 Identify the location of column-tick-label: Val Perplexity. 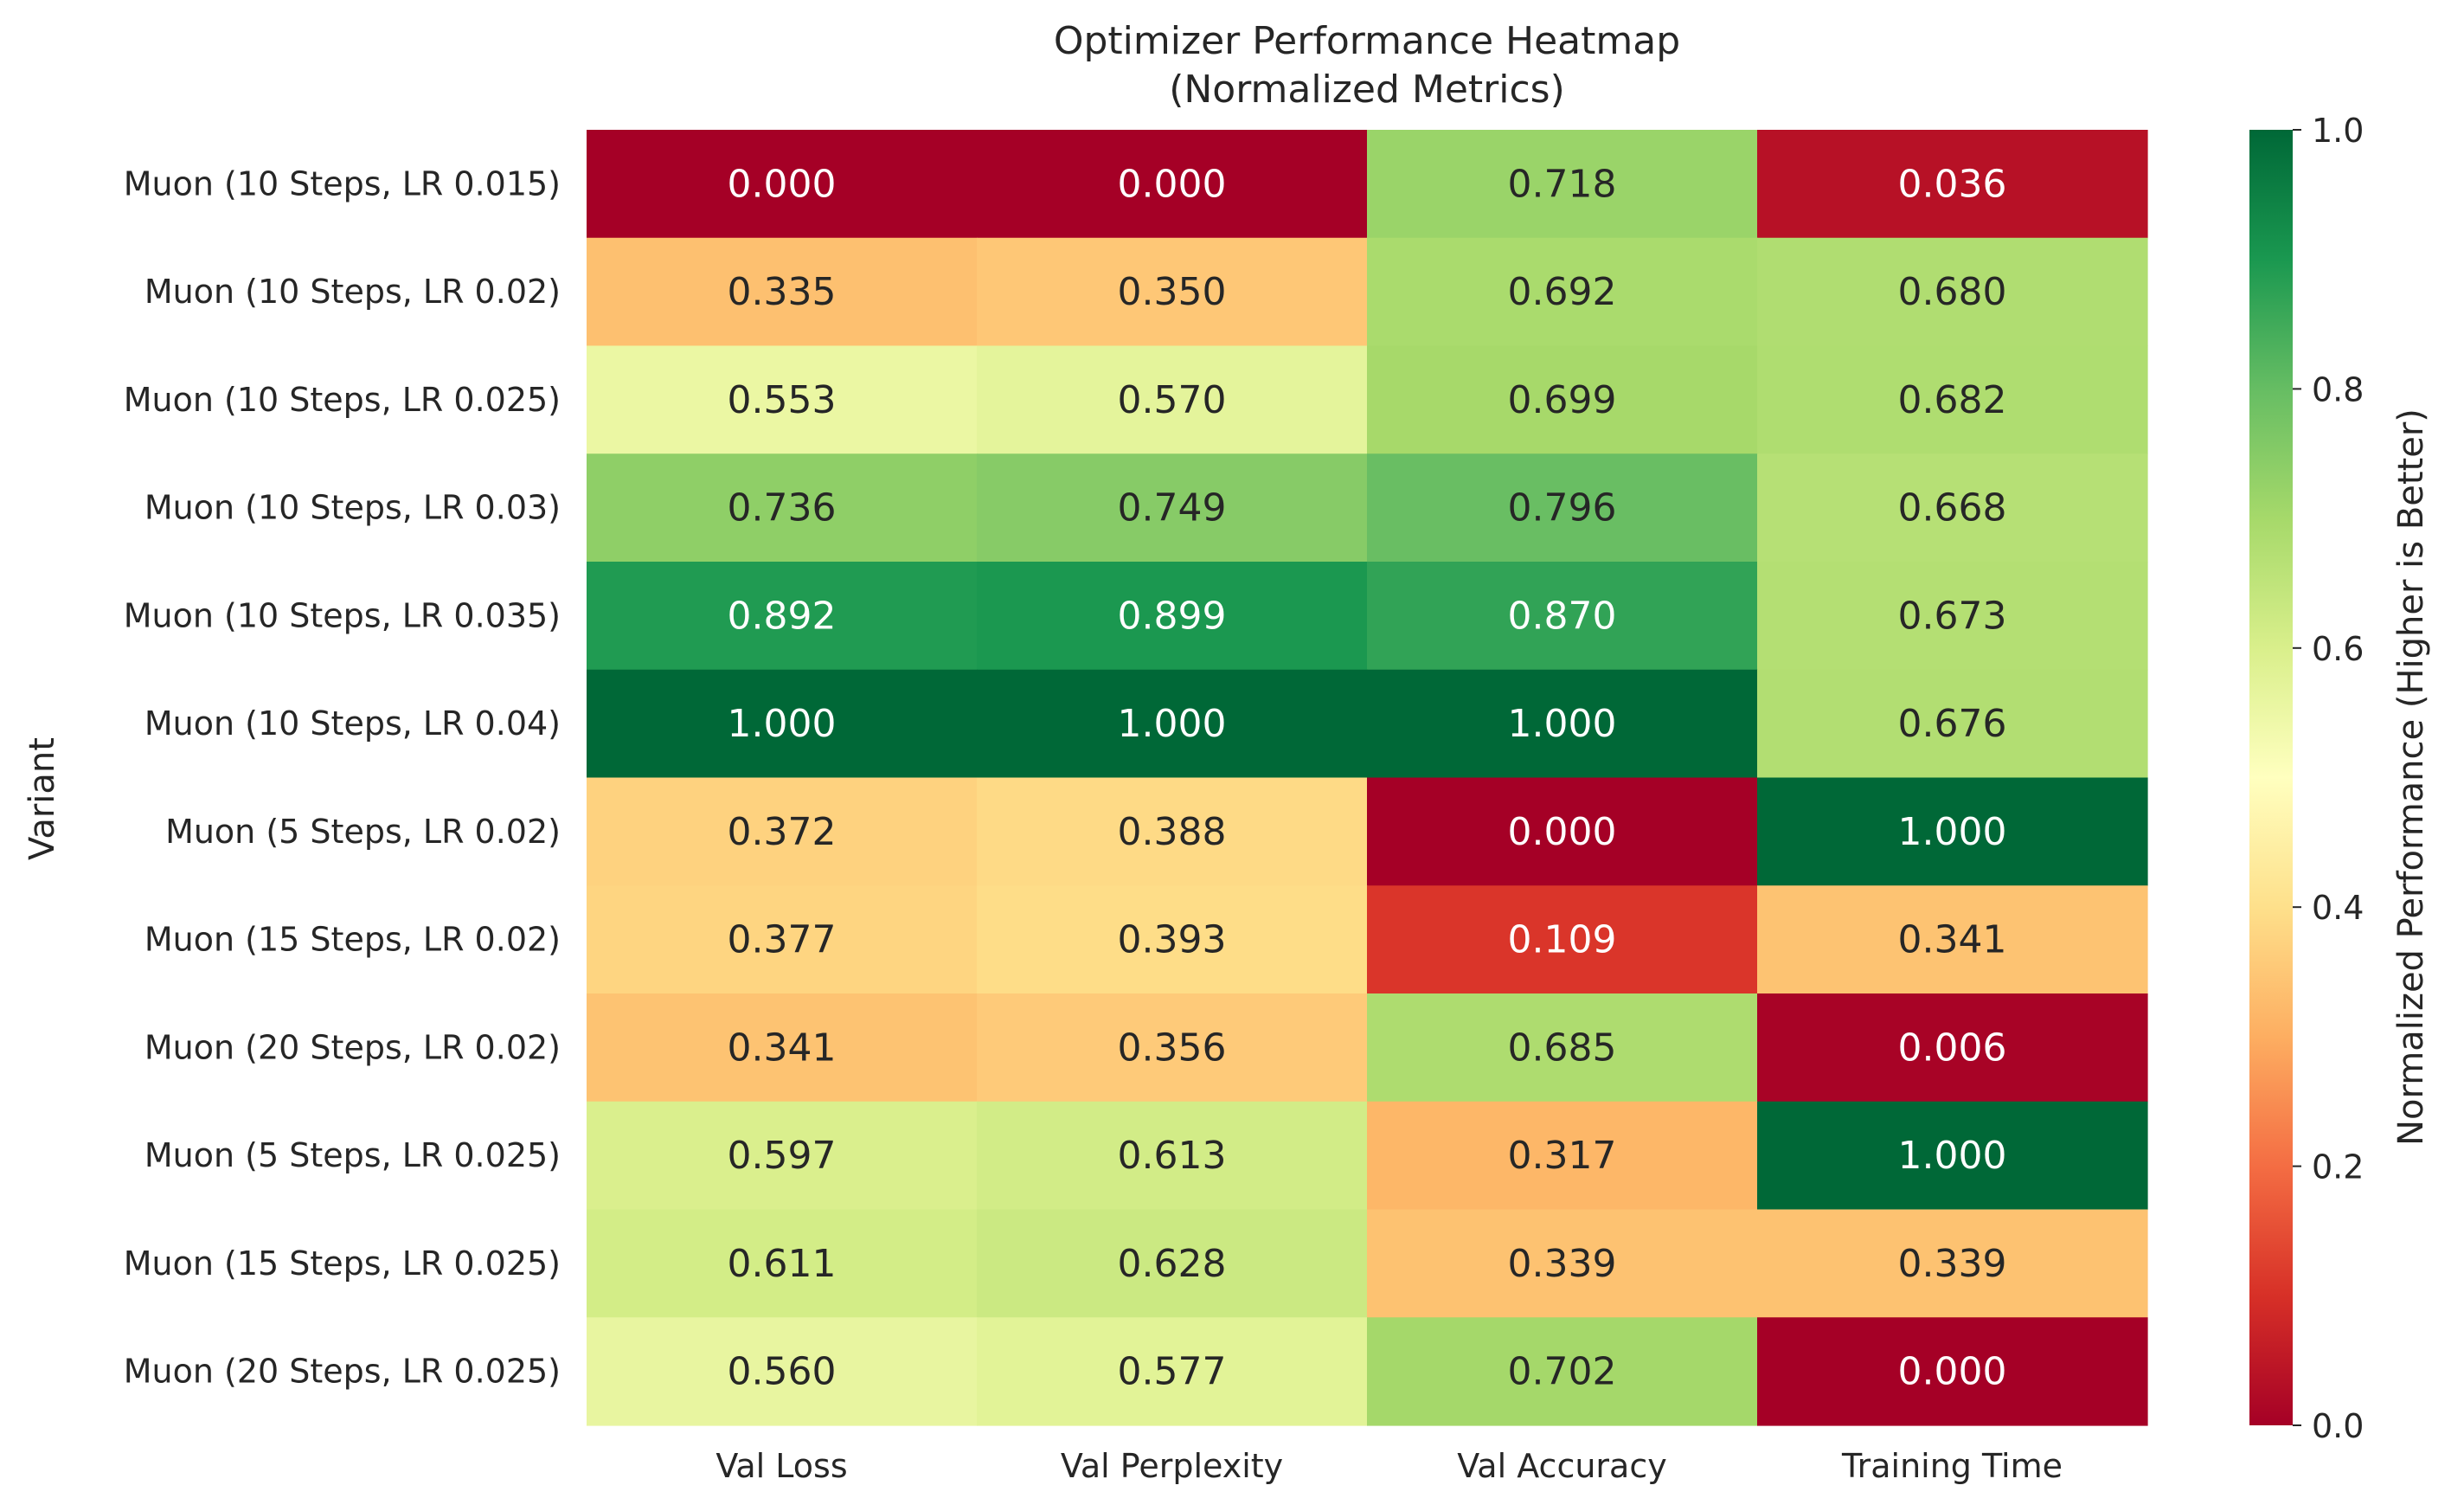
(1172, 1466).